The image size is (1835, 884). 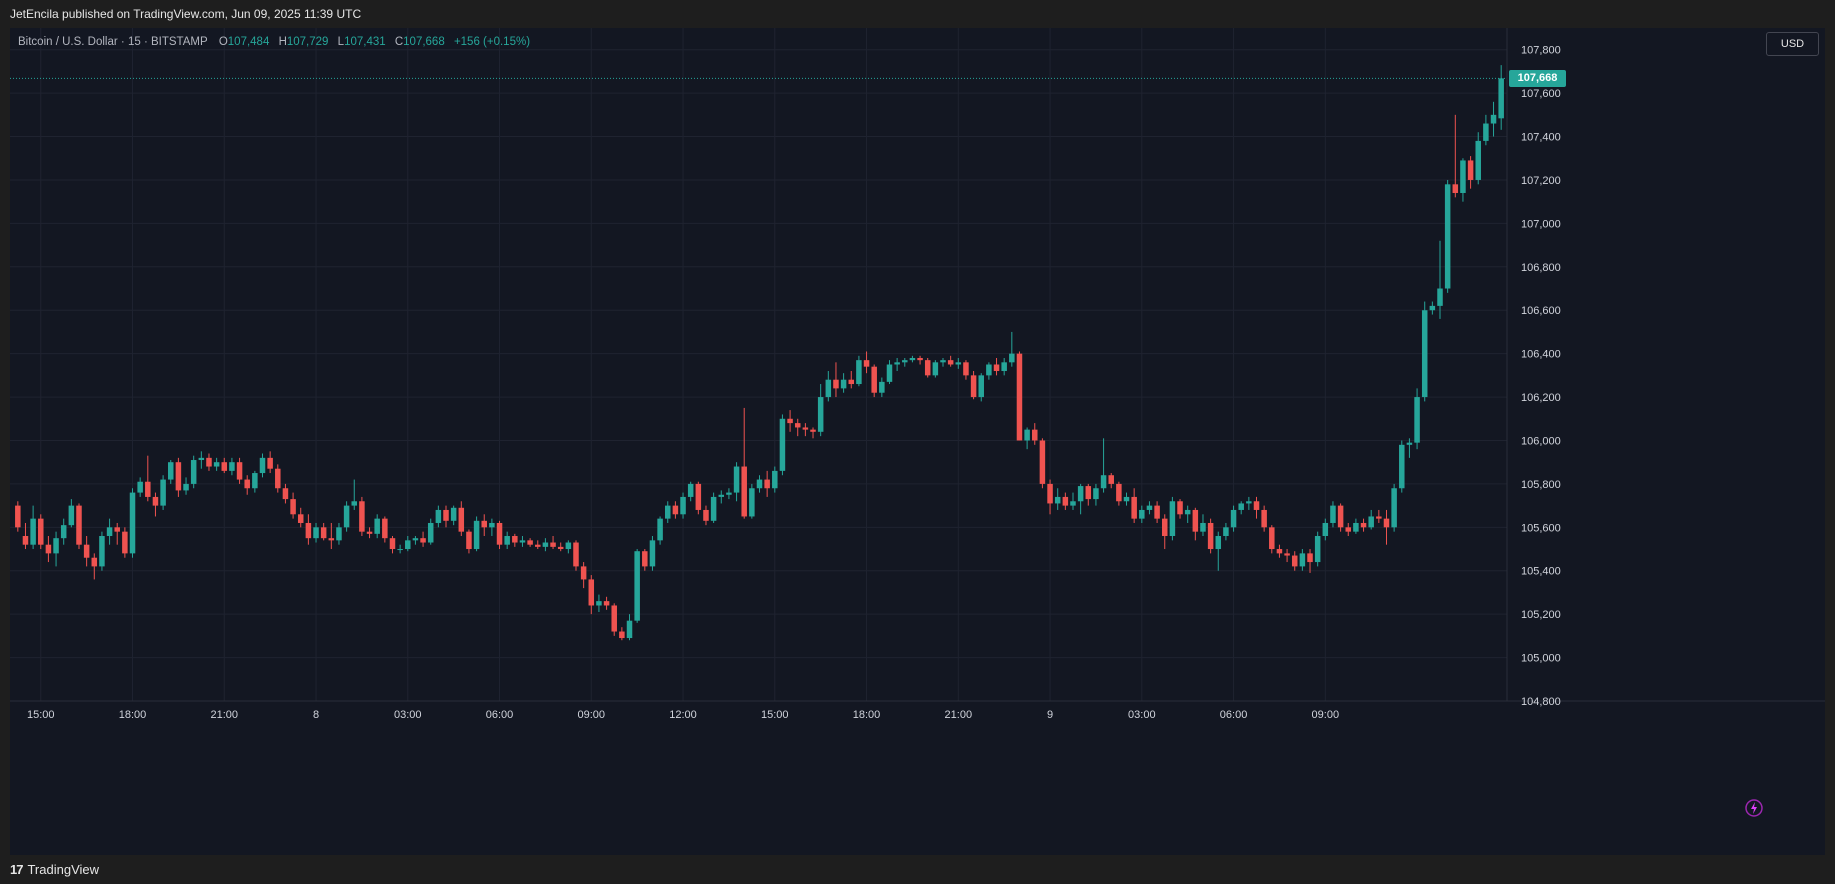 What do you see at coordinates (399, 42) in the screenshot?
I see `close-label: C` at bounding box center [399, 42].